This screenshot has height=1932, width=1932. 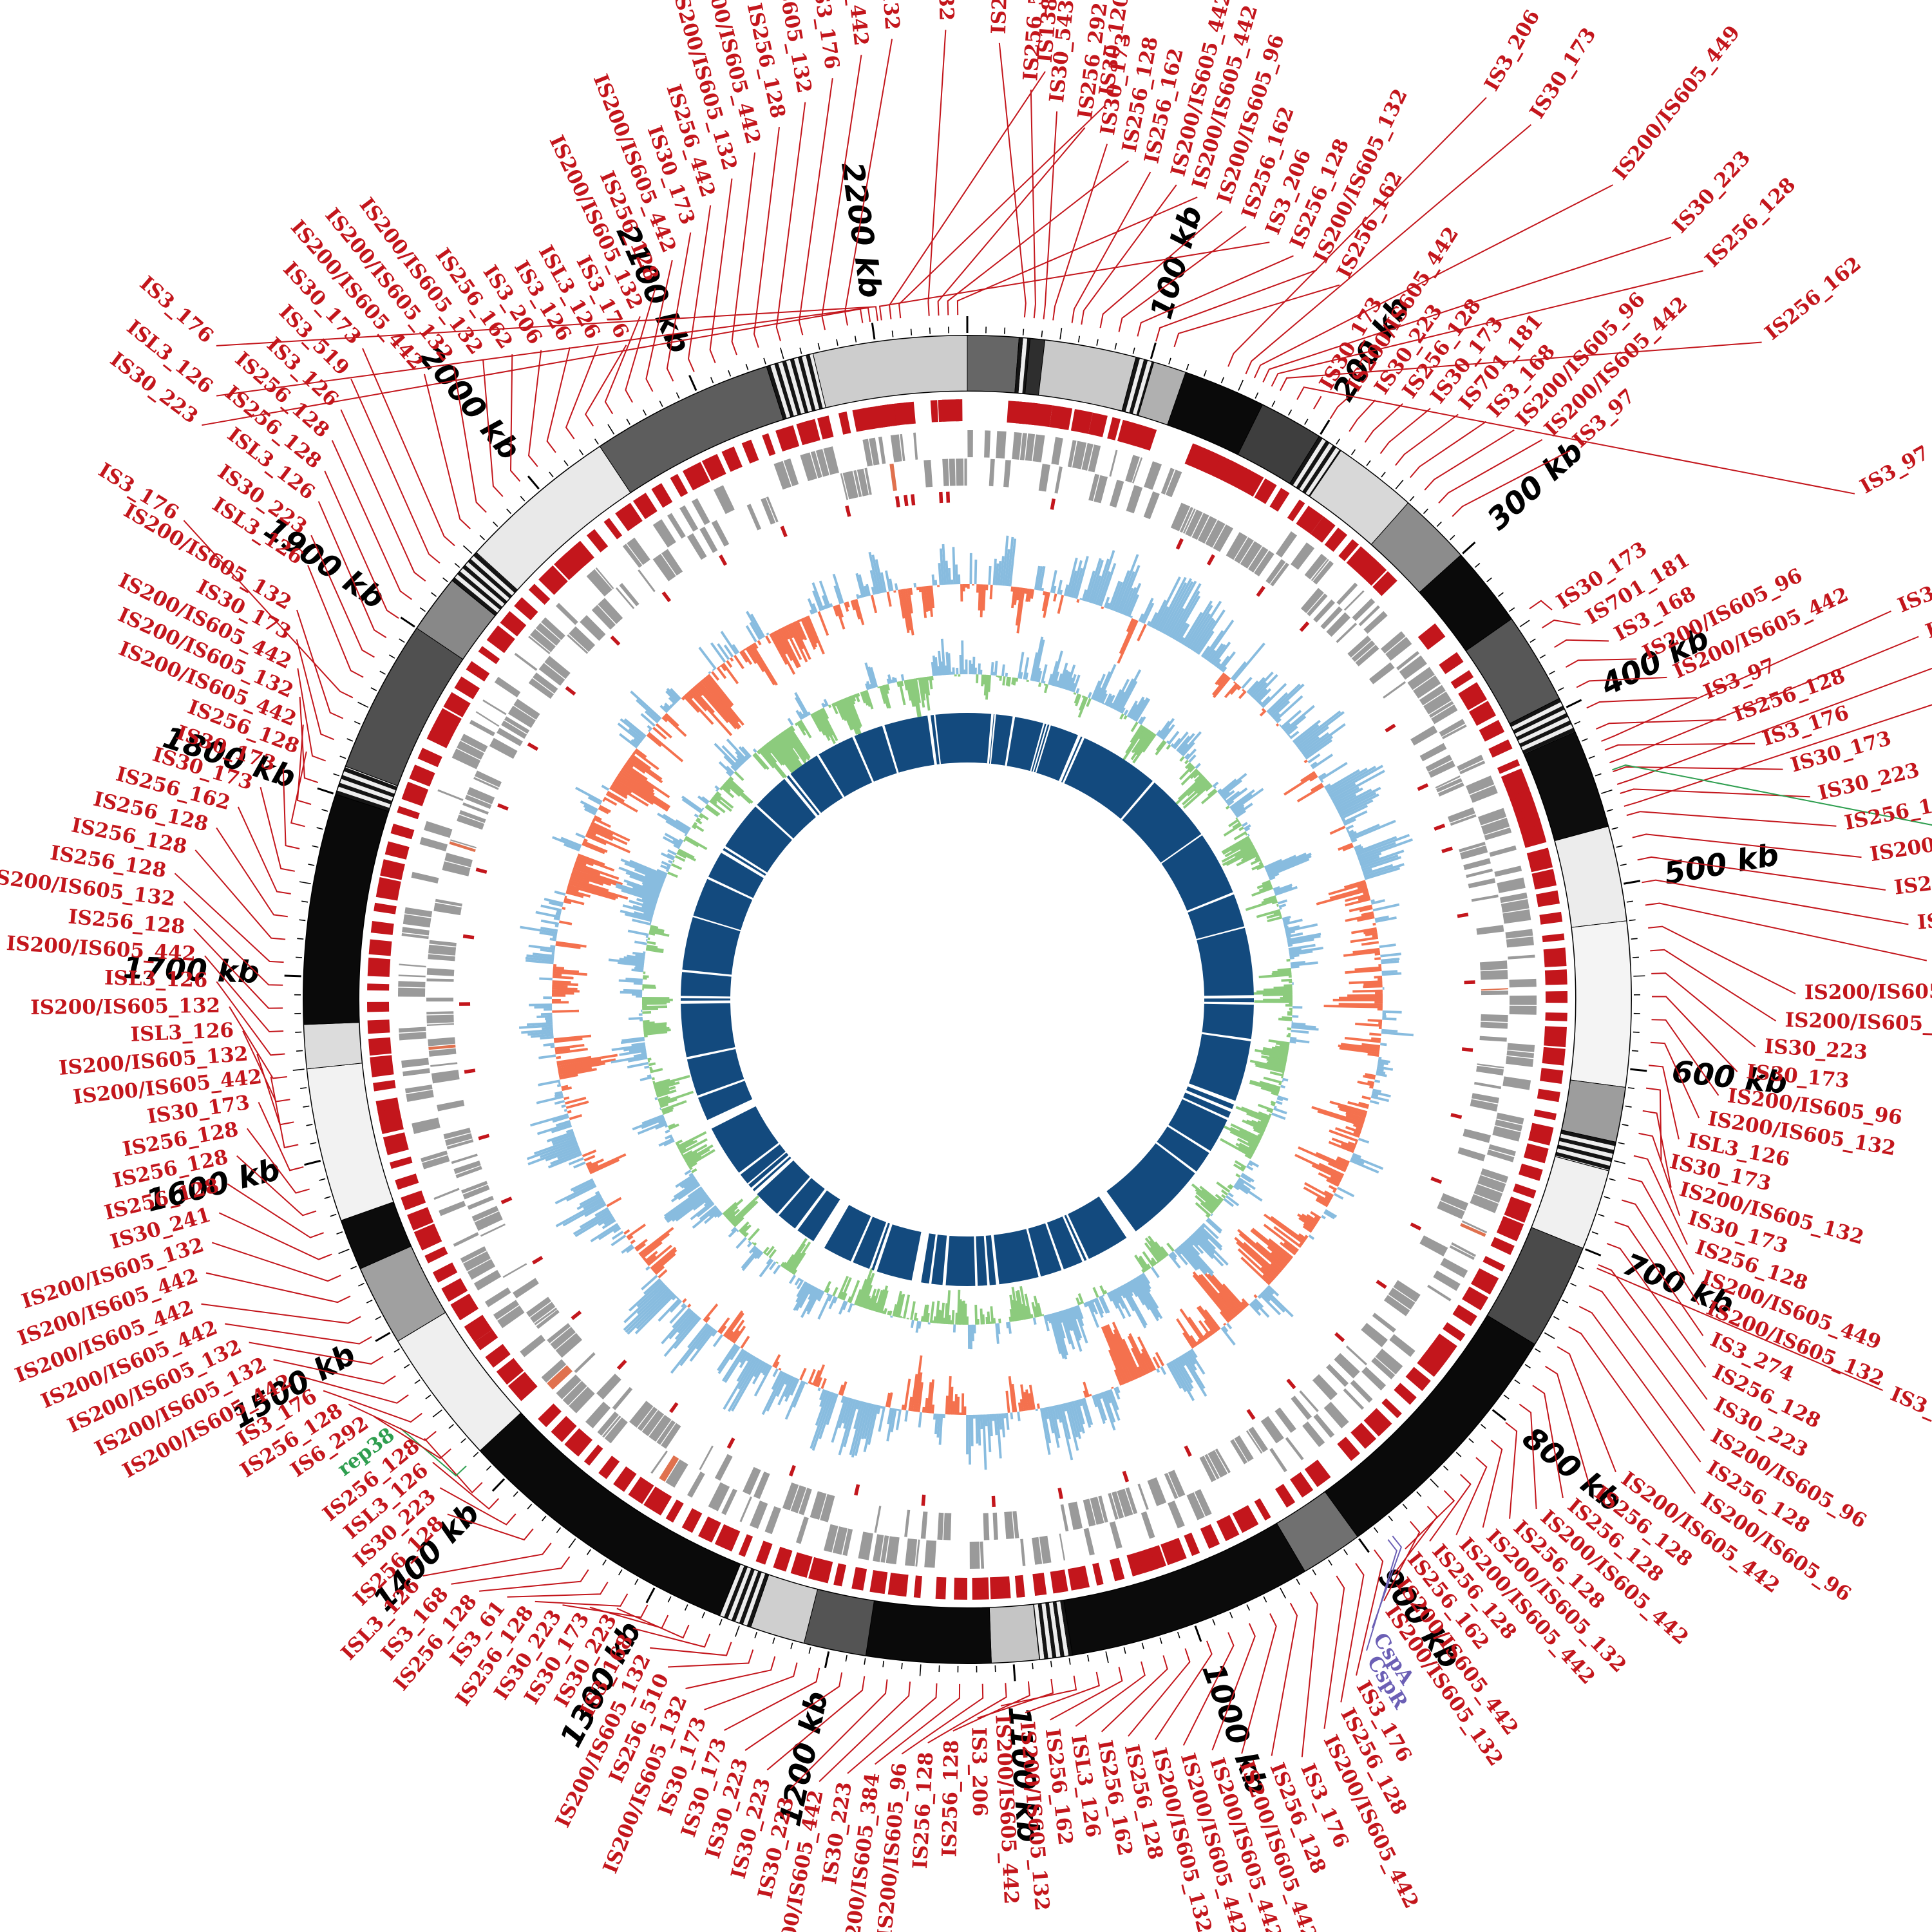 I want to click on gene-label: IS3_442, so click(x=1909, y=1411).